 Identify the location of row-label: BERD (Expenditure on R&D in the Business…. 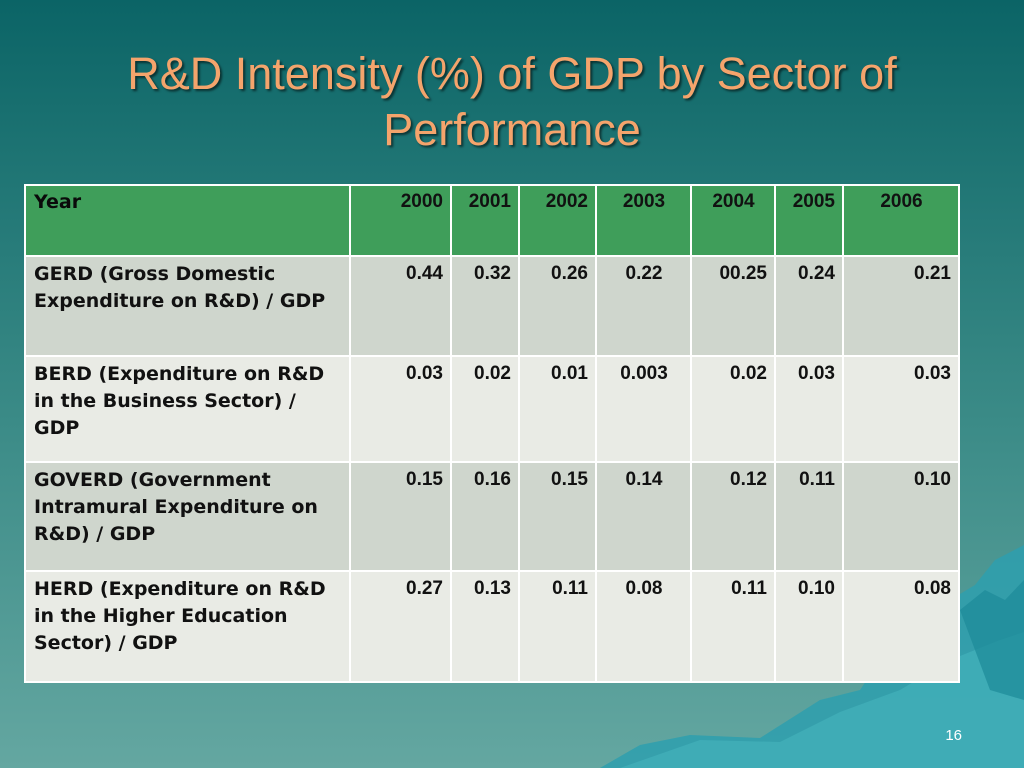
(187, 409).